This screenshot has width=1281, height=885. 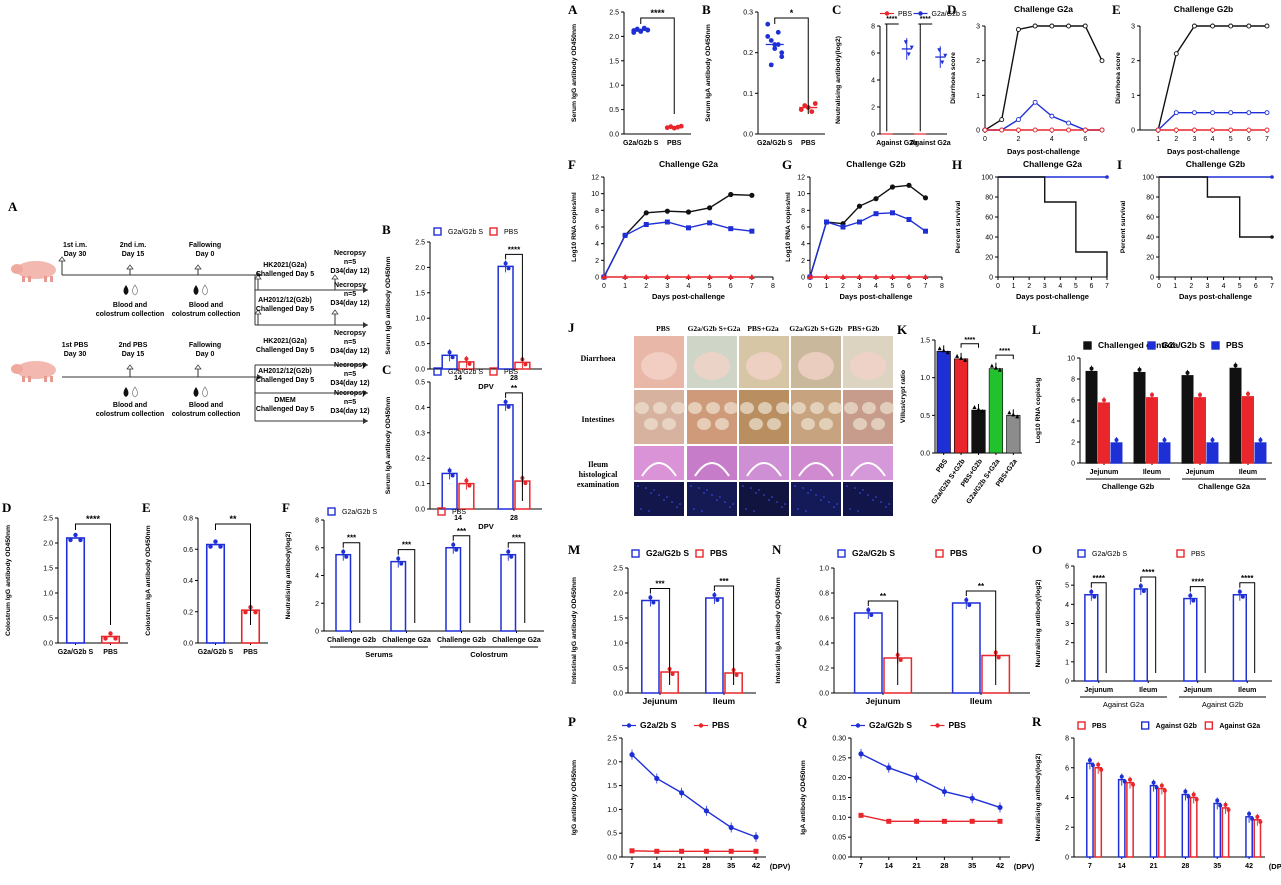 I want to click on x-axis-label: DPV, so click(x=485, y=386).